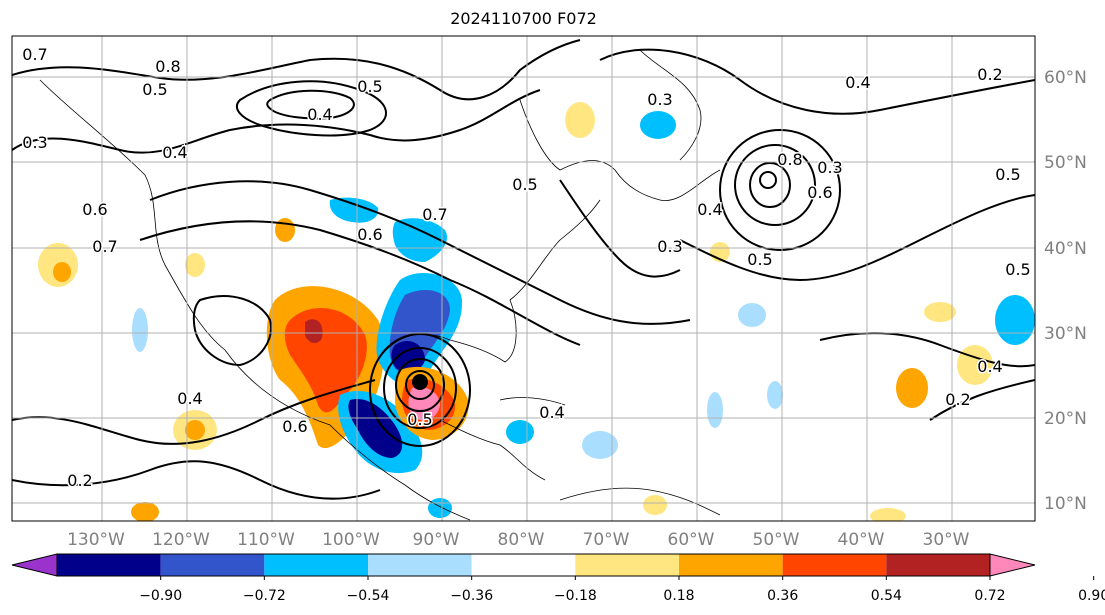 This screenshot has width=1105, height=615. What do you see at coordinates (1065, 334) in the screenshot?
I see `latitude-label: 30°N` at bounding box center [1065, 334].